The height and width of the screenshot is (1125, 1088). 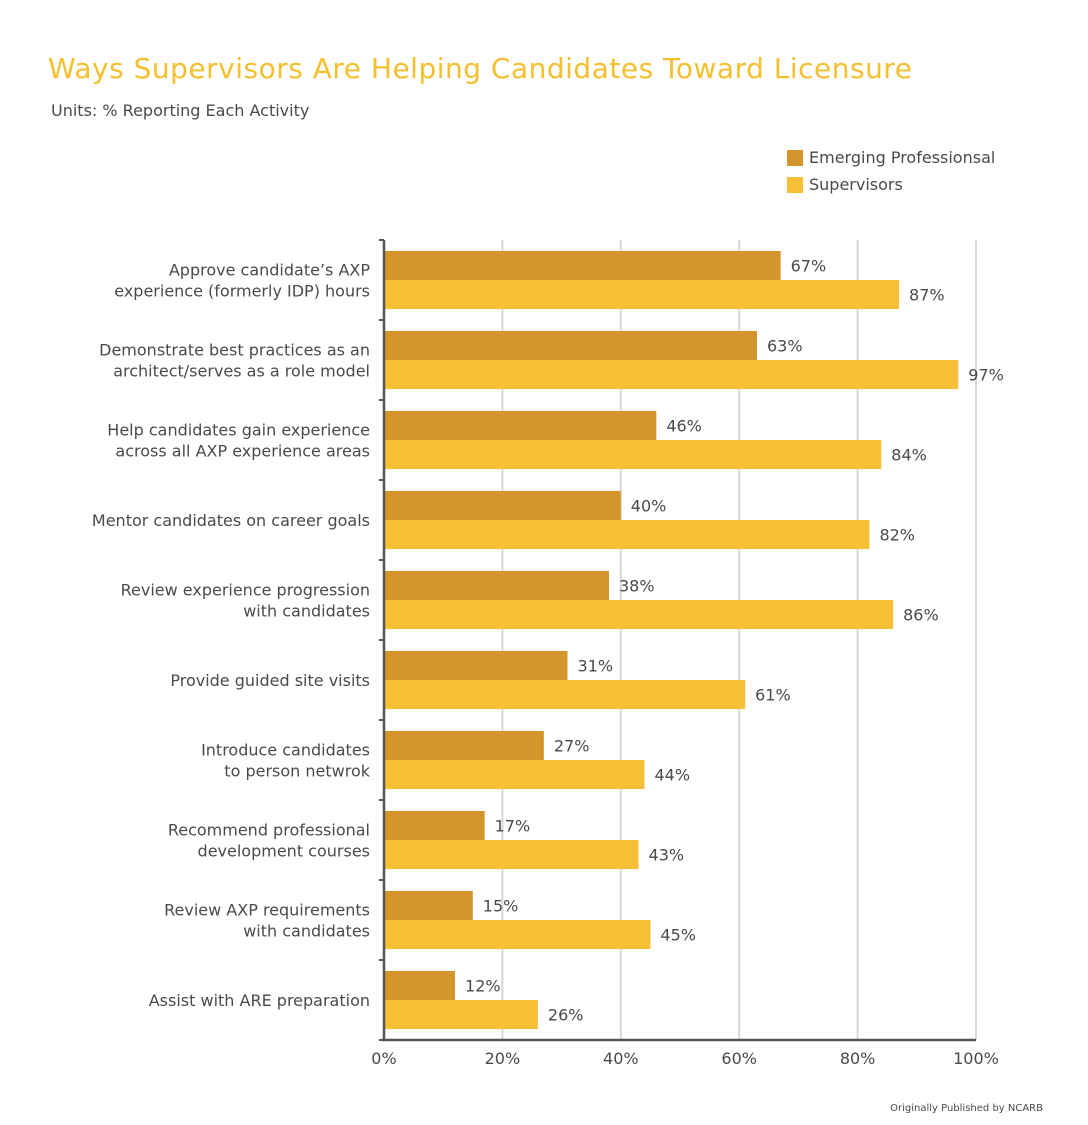 I want to click on x-tick-label: 60%, so click(x=739, y=1058).